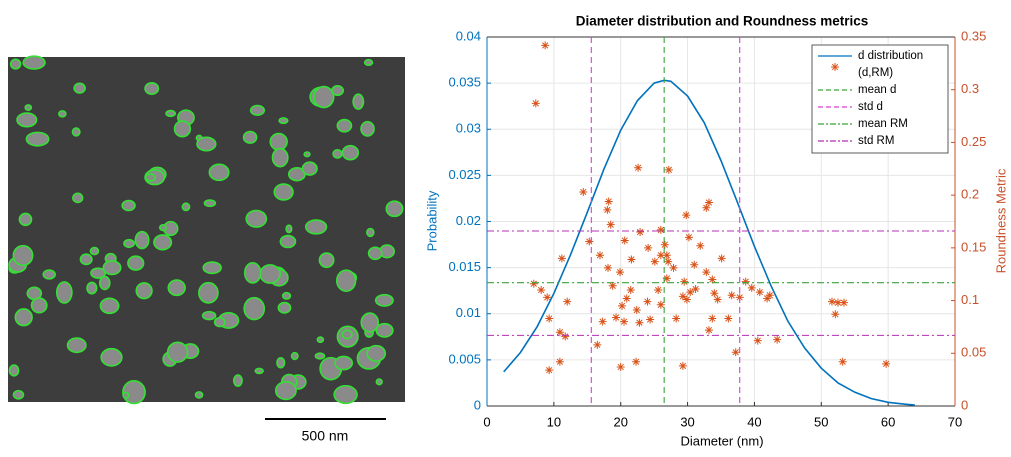  Describe the element at coordinates (754, 421) in the screenshot. I see `x-tick-label: 40` at that location.